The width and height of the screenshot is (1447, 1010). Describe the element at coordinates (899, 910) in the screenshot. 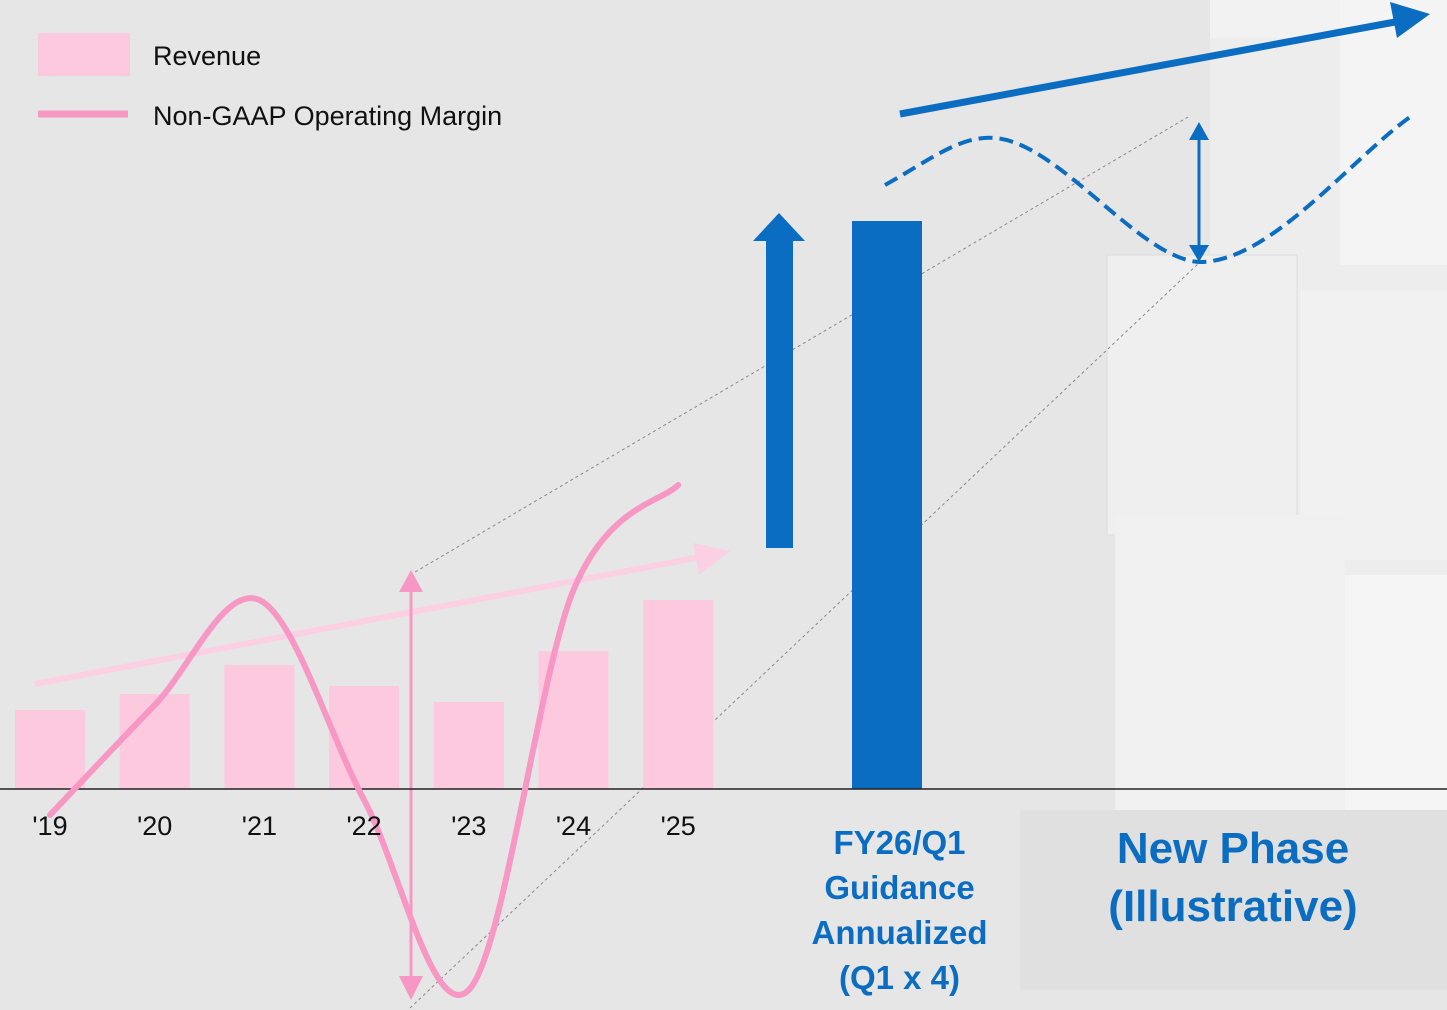

I see `x-tick-label: FY26/Q1 Guidance Annualized (Q1 x 4)` at that location.